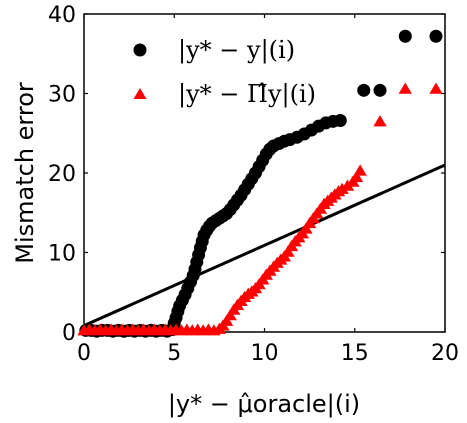 The image size is (467, 423). I want to click on legend-label-series-1: |y* − y|(i), so click(236, 50).